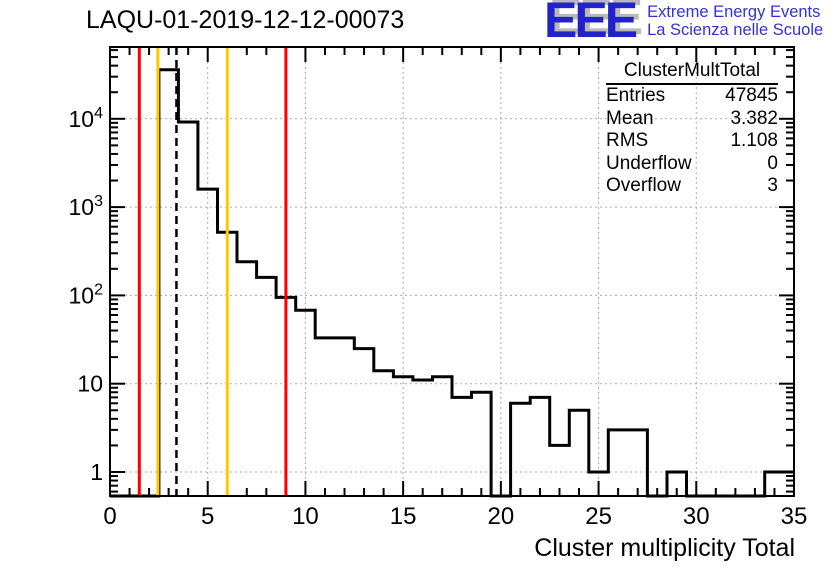 The height and width of the screenshot is (572, 836). What do you see at coordinates (630, 118) in the screenshot?
I see `stats-label: Mean` at bounding box center [630, 118].